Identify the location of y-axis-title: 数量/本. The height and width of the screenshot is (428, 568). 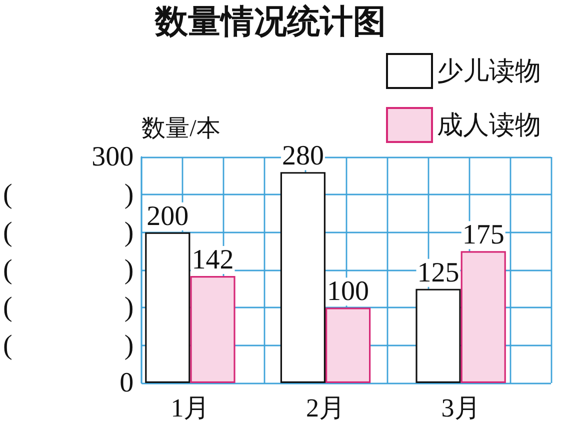
(181, 129).